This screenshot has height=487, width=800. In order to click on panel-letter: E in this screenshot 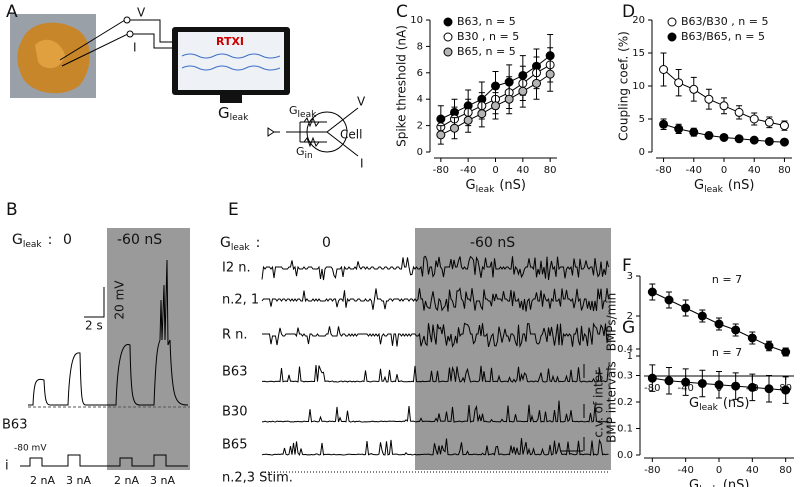, I will do `click(233, 210)`.